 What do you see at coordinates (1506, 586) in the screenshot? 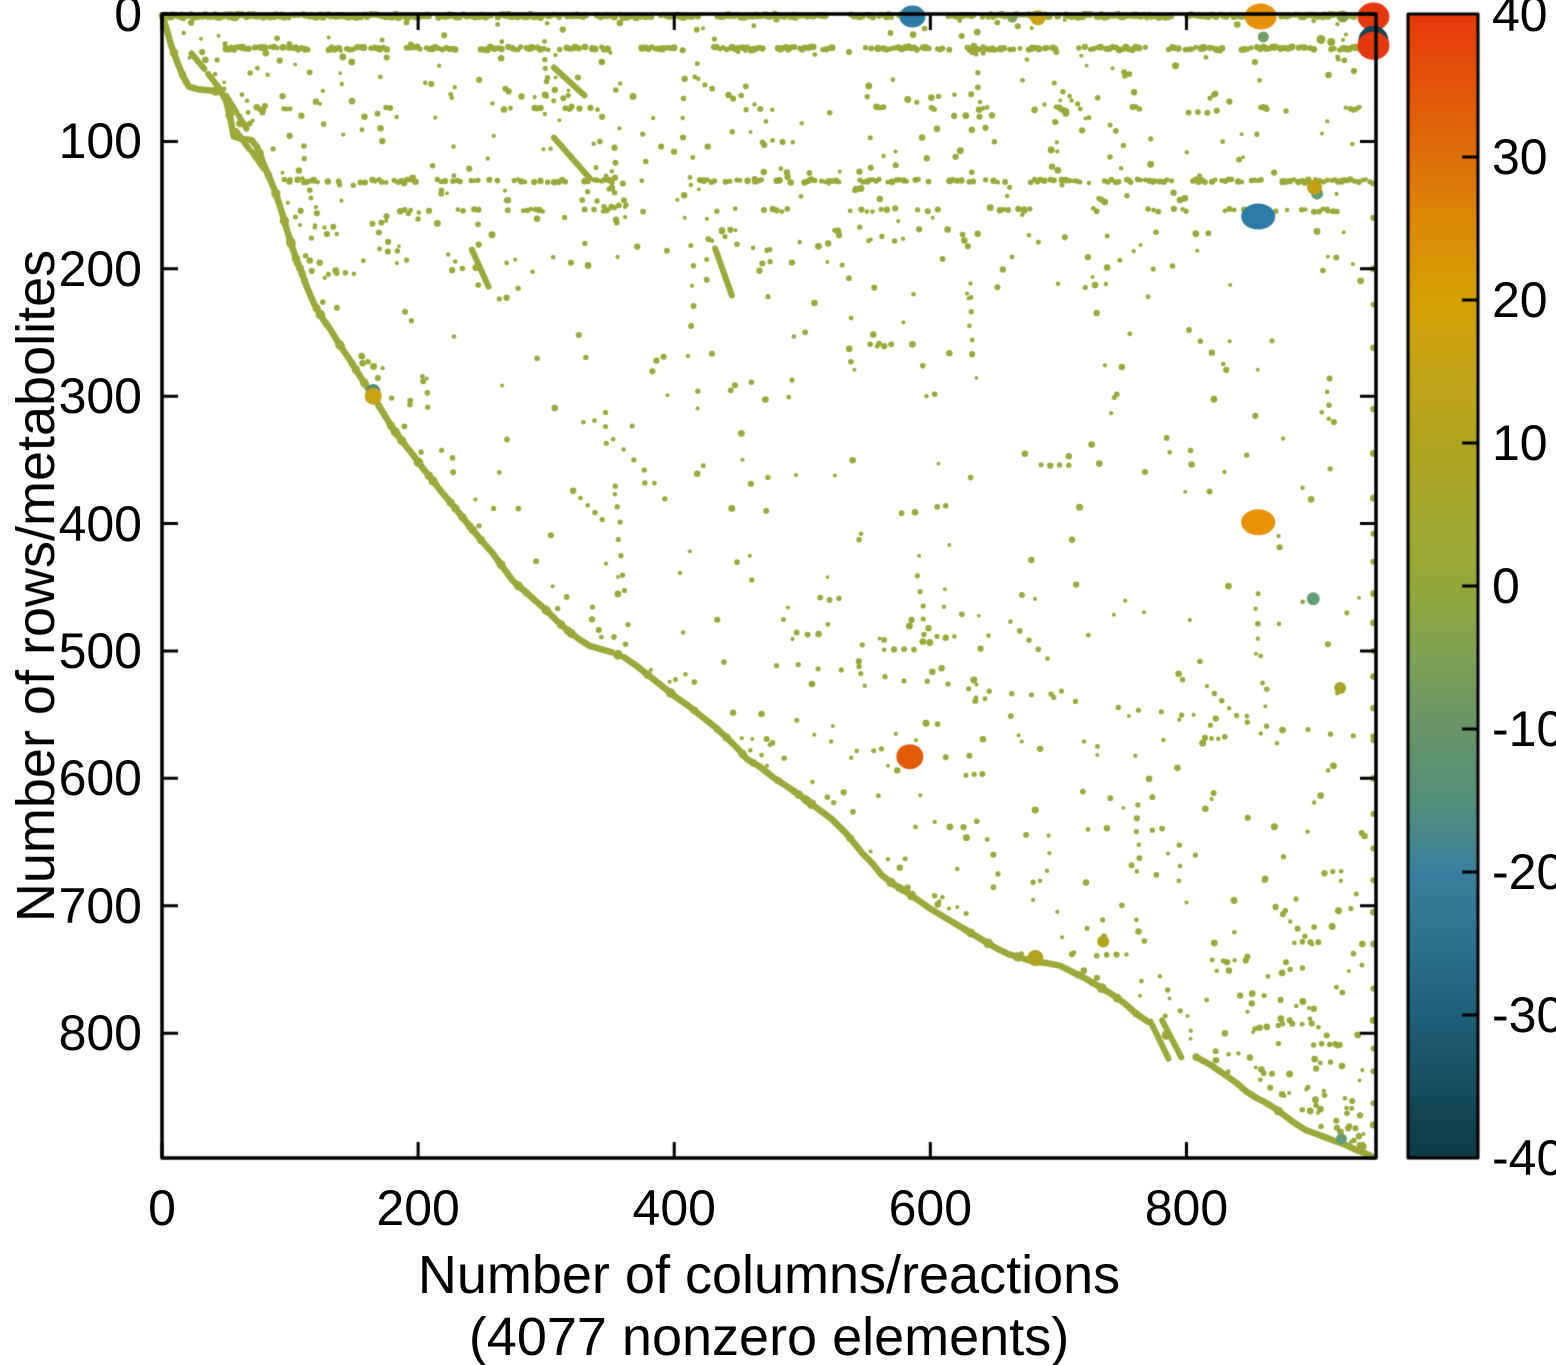
I see `colorbar-tick-label: 0` at bounding box center [1506, 586].